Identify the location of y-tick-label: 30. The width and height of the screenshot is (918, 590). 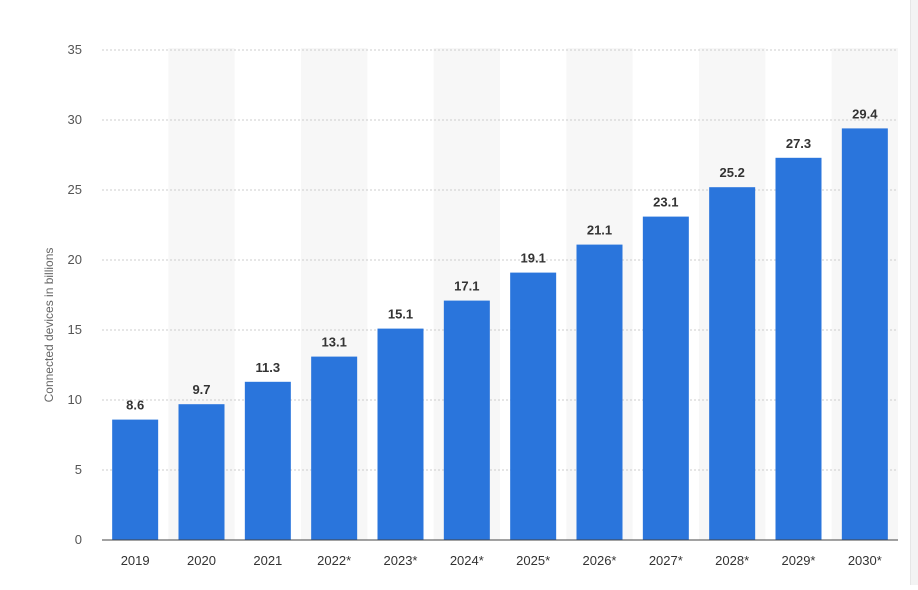
(75, 119).